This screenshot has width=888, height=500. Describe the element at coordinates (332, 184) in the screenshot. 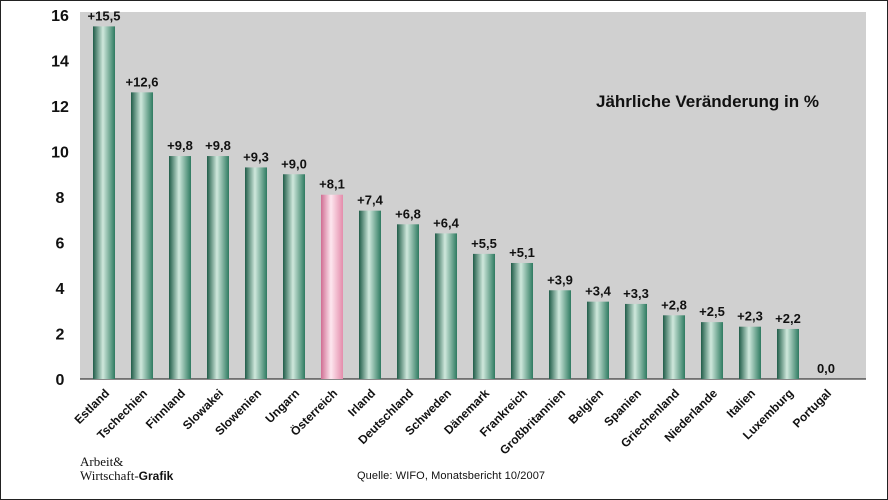

I see `value-label: +8,1` at that location.